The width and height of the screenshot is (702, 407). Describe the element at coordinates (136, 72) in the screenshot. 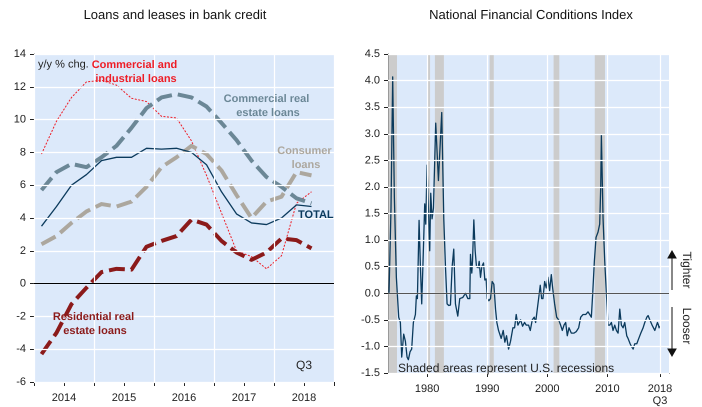

I see `series-label: Commercial and industrial loans` at that location.